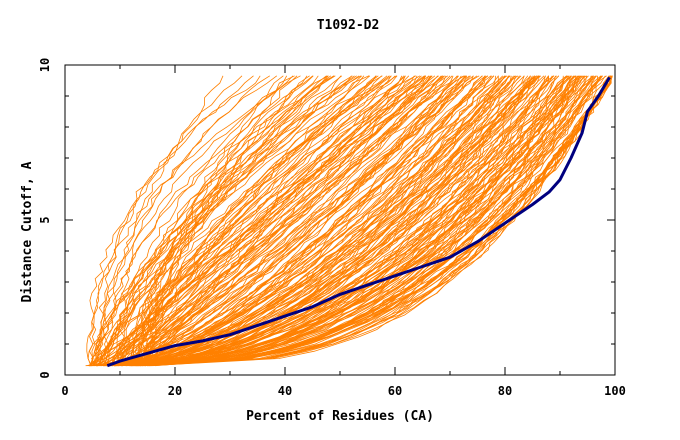 This screenshot has width=680, height=440. Describe the element at coordinates (175, 391) in the screenshot. I see `x-tick-label: 20` at that location.